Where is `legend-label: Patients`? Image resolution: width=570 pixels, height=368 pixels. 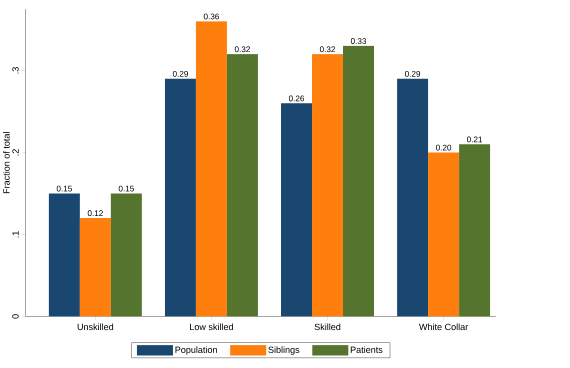 legend-label: Patients is located at coordinates (366, 349).